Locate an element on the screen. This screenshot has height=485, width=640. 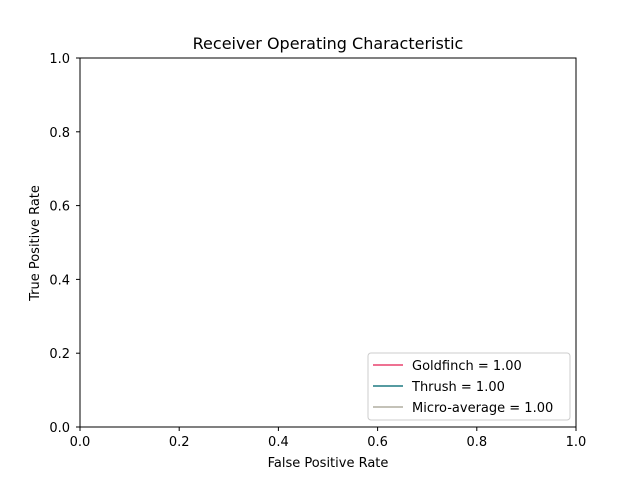
legend-entry-label: Thrush = 1.00 is located at coordinates (458, 387).